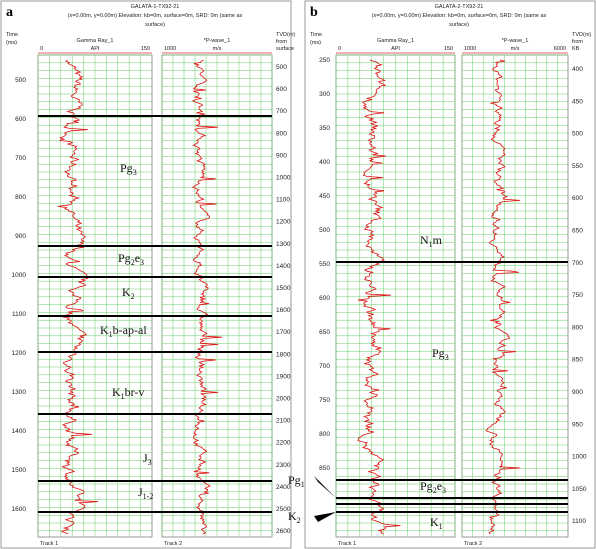  What do you see at coordinates (577, 198) in the screenshot?
I see `depth-tick: 600` at bounding box center [577, 198].